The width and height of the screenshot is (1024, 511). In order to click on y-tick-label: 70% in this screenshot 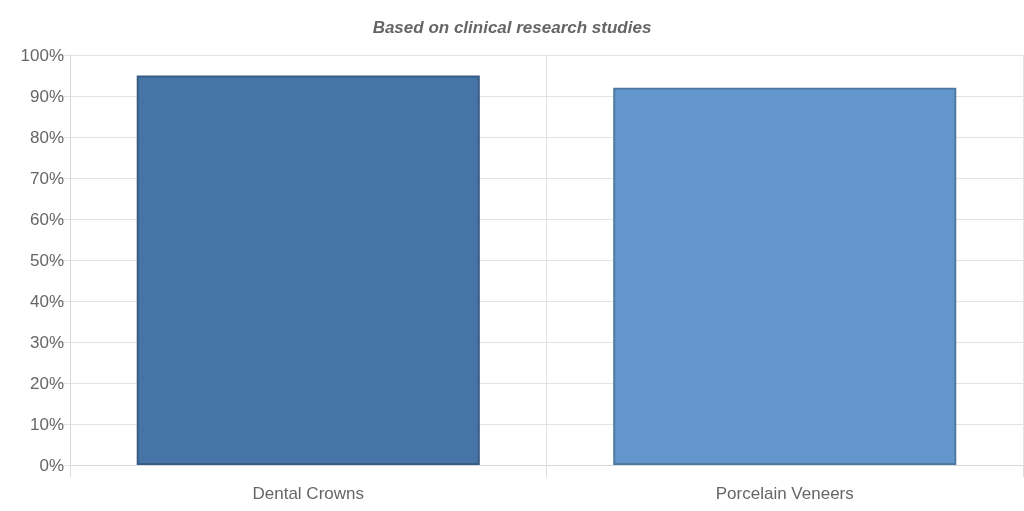, I will do `click(46, 178)`.